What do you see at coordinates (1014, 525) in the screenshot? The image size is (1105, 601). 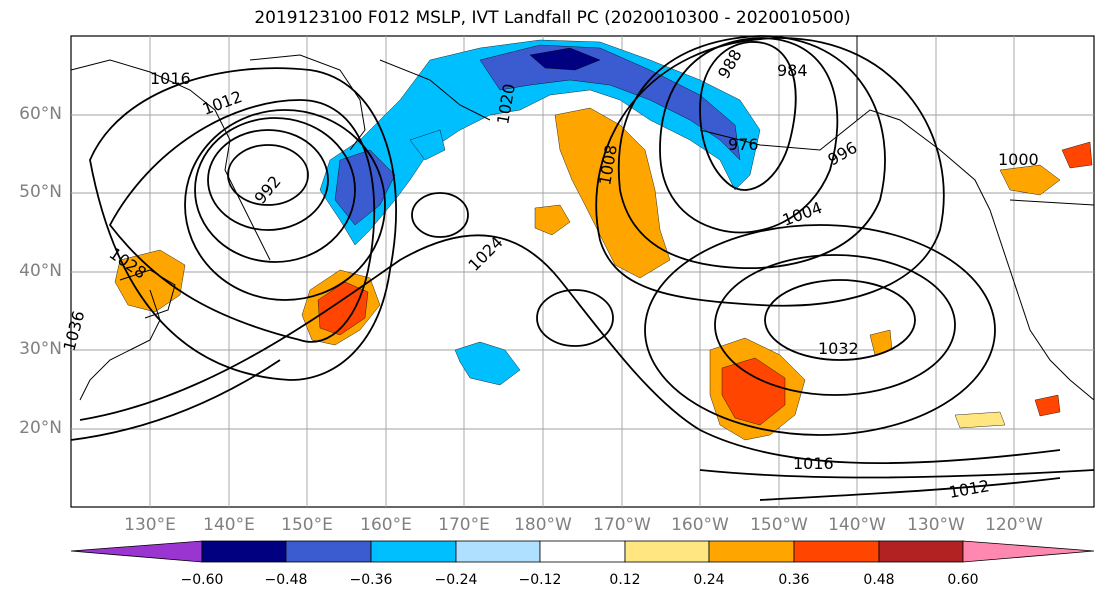 I see `longitude-label: 120°W` at bounding box center [1014, 525].